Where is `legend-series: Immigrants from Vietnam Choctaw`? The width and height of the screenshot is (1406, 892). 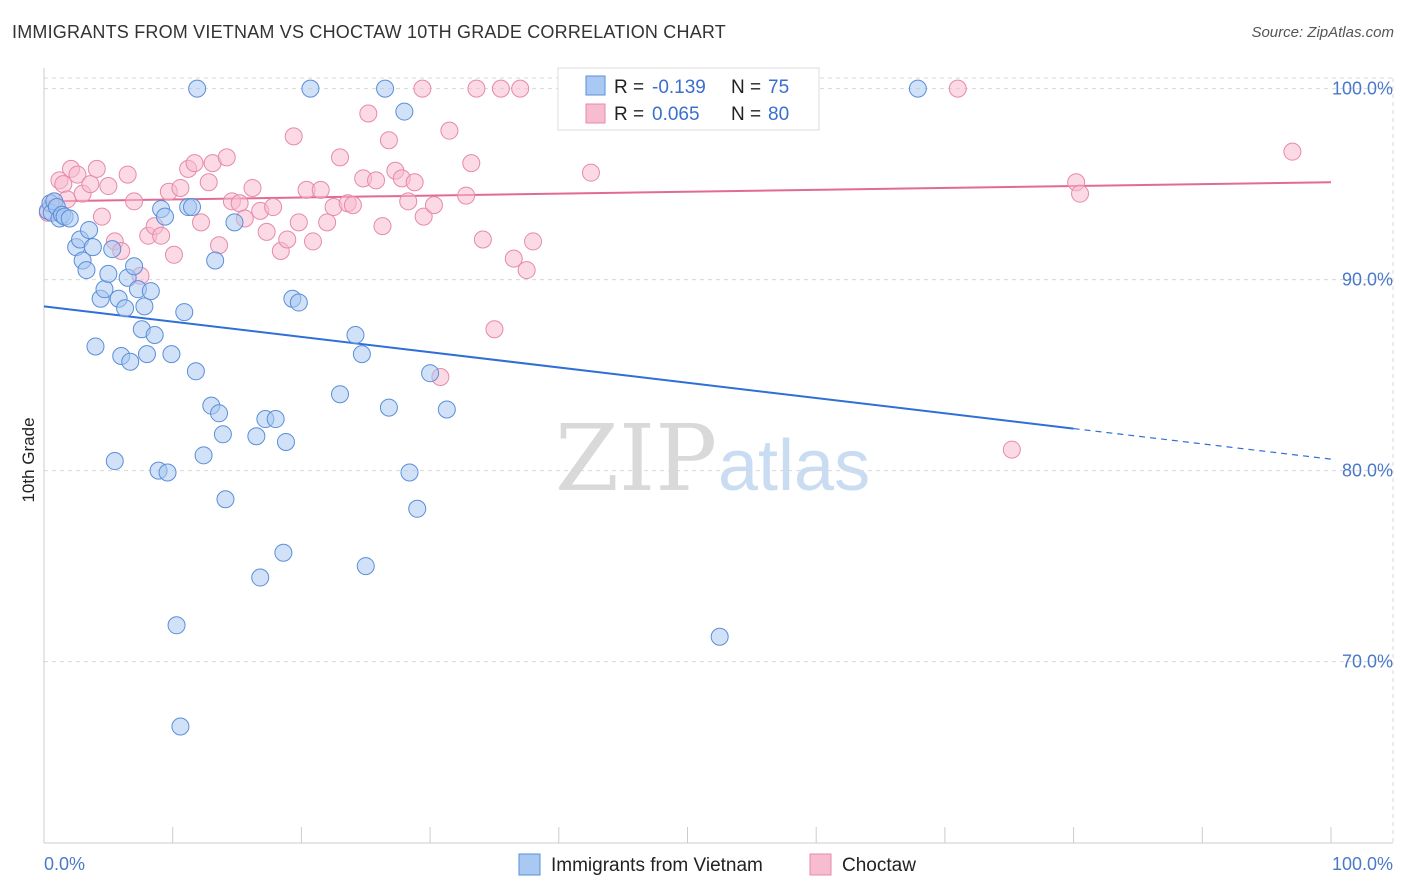
legend-series: Immigrants from Vietnam Choctaw is located at coordinates (717, 864).